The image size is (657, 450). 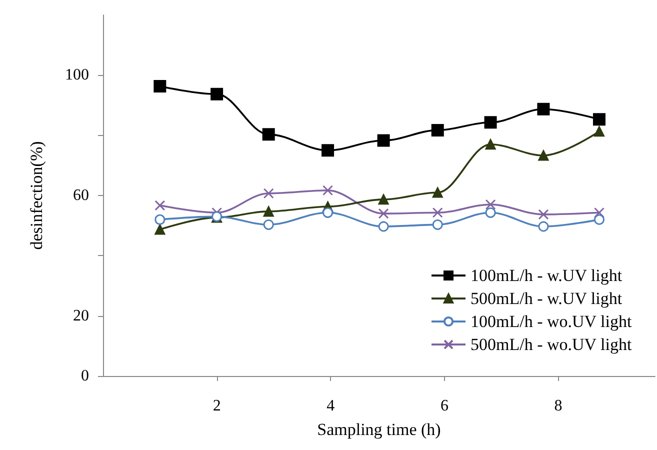 What do you see at coordinates (216, 406) in the screenshot?
I see `x-tick-label: 2` at bounding box center [216, 406].